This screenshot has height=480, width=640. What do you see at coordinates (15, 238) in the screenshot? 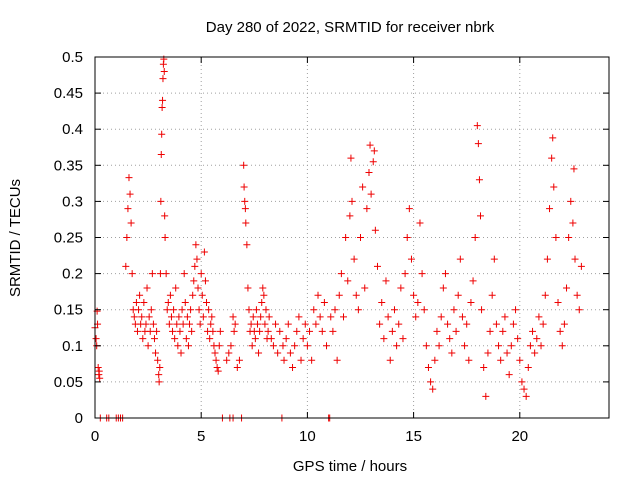
I see `y-axis-label: SRMTID / TECUs` at bounding box center [15, 238].